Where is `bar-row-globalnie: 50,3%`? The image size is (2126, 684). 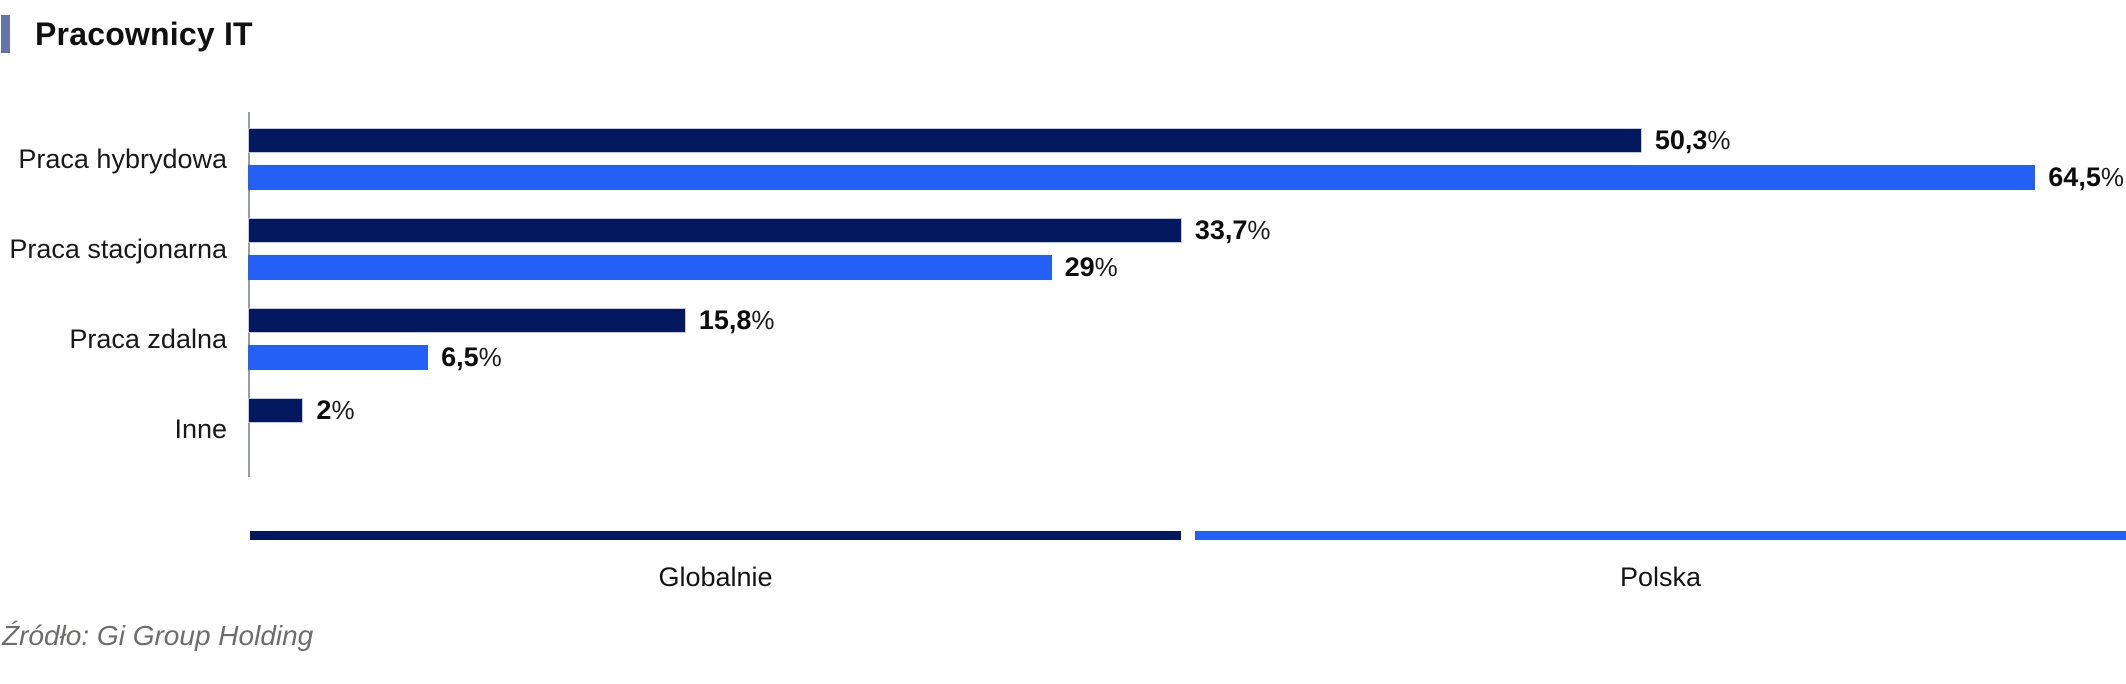 bar-row-globalnie: 50,3% is located at coordinates (1187, 140).